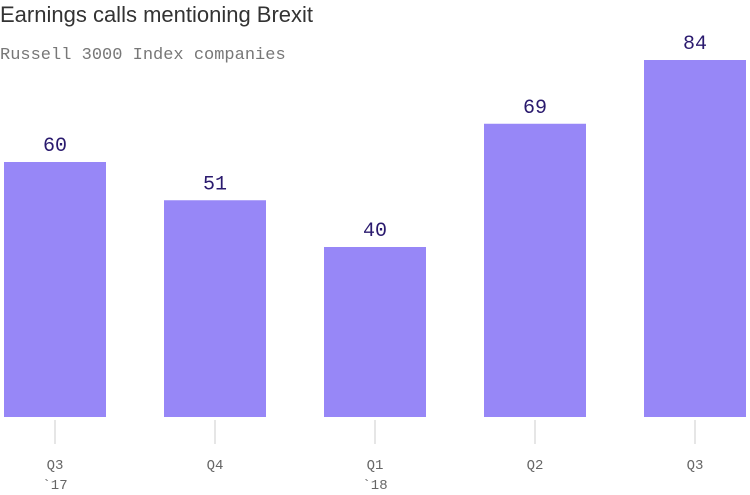  I want to click on value-label-0: 60, so click(55, 146).